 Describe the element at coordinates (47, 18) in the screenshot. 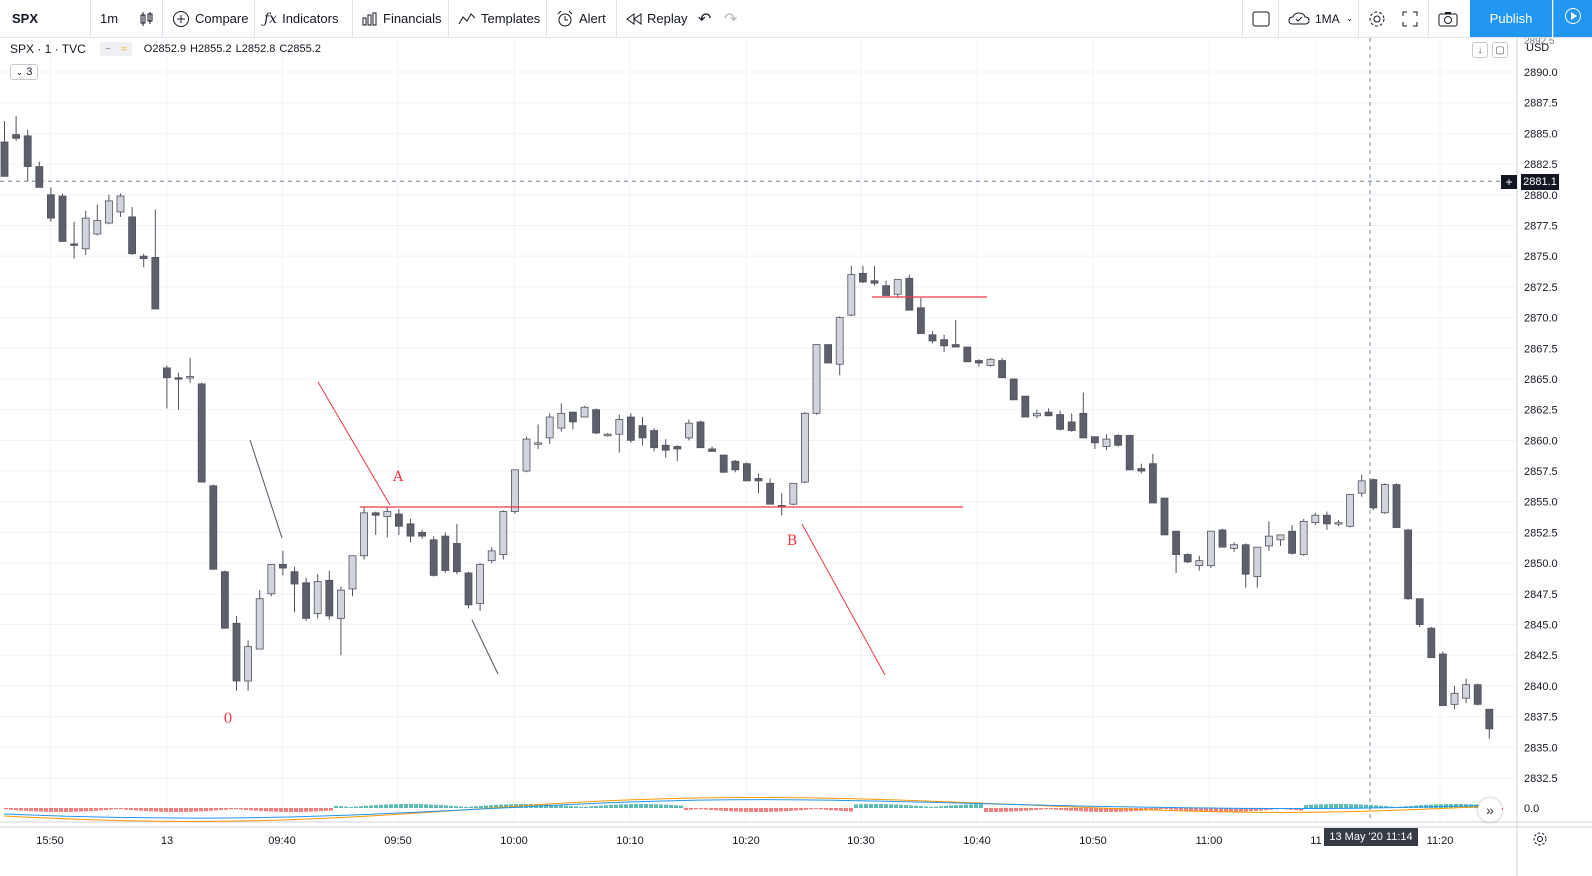

I see `symbol-search: SPX` at that location.